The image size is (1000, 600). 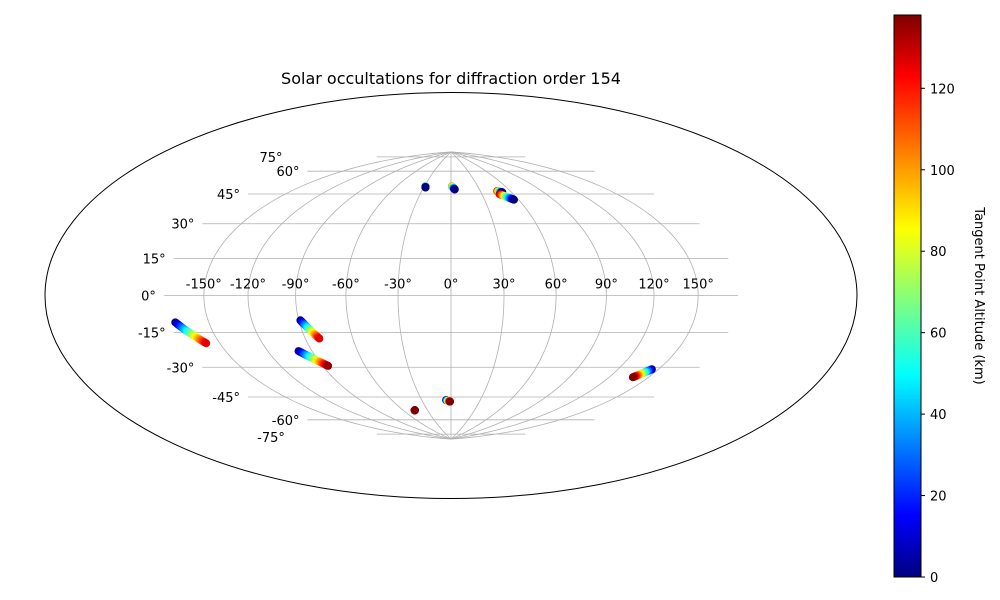 I want to click on latitude-tick-label: 15°, so click(x=154, y=259).